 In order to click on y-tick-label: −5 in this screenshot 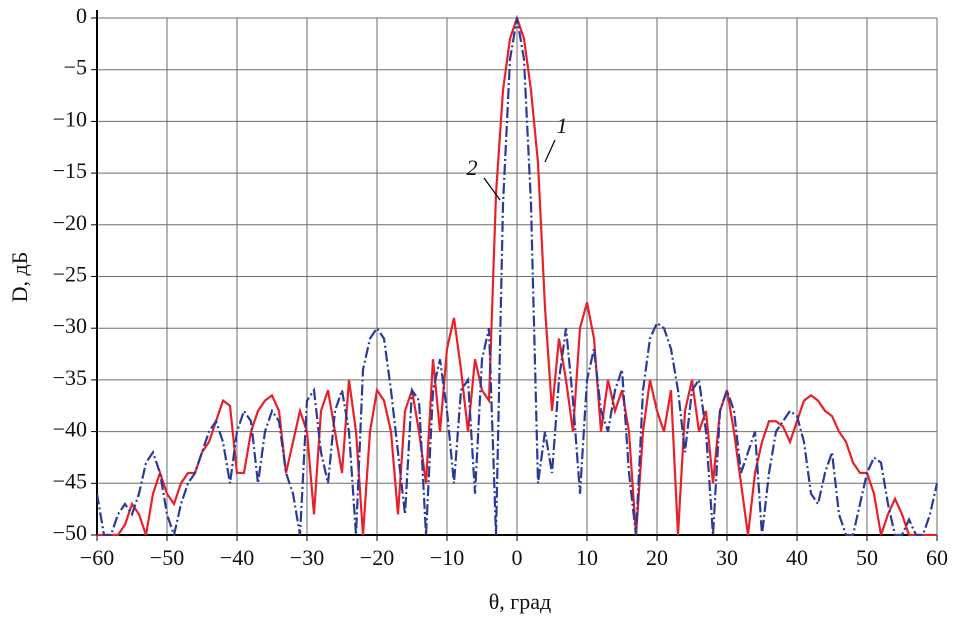, I will do `click(75, 67)`.